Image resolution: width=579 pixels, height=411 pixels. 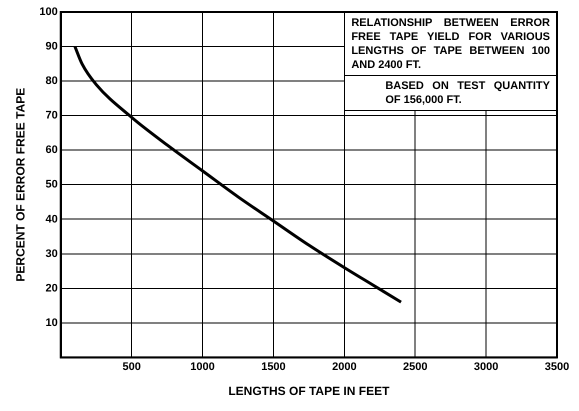 I want to click on annotation: RELATIONSHIP BETWEEN ERROR FREE TAPE YIELD FOR VARIOUS LENGTHS OF TAPE BETWEEN 100 AND 2400 FT., so click(x=450, y=44).